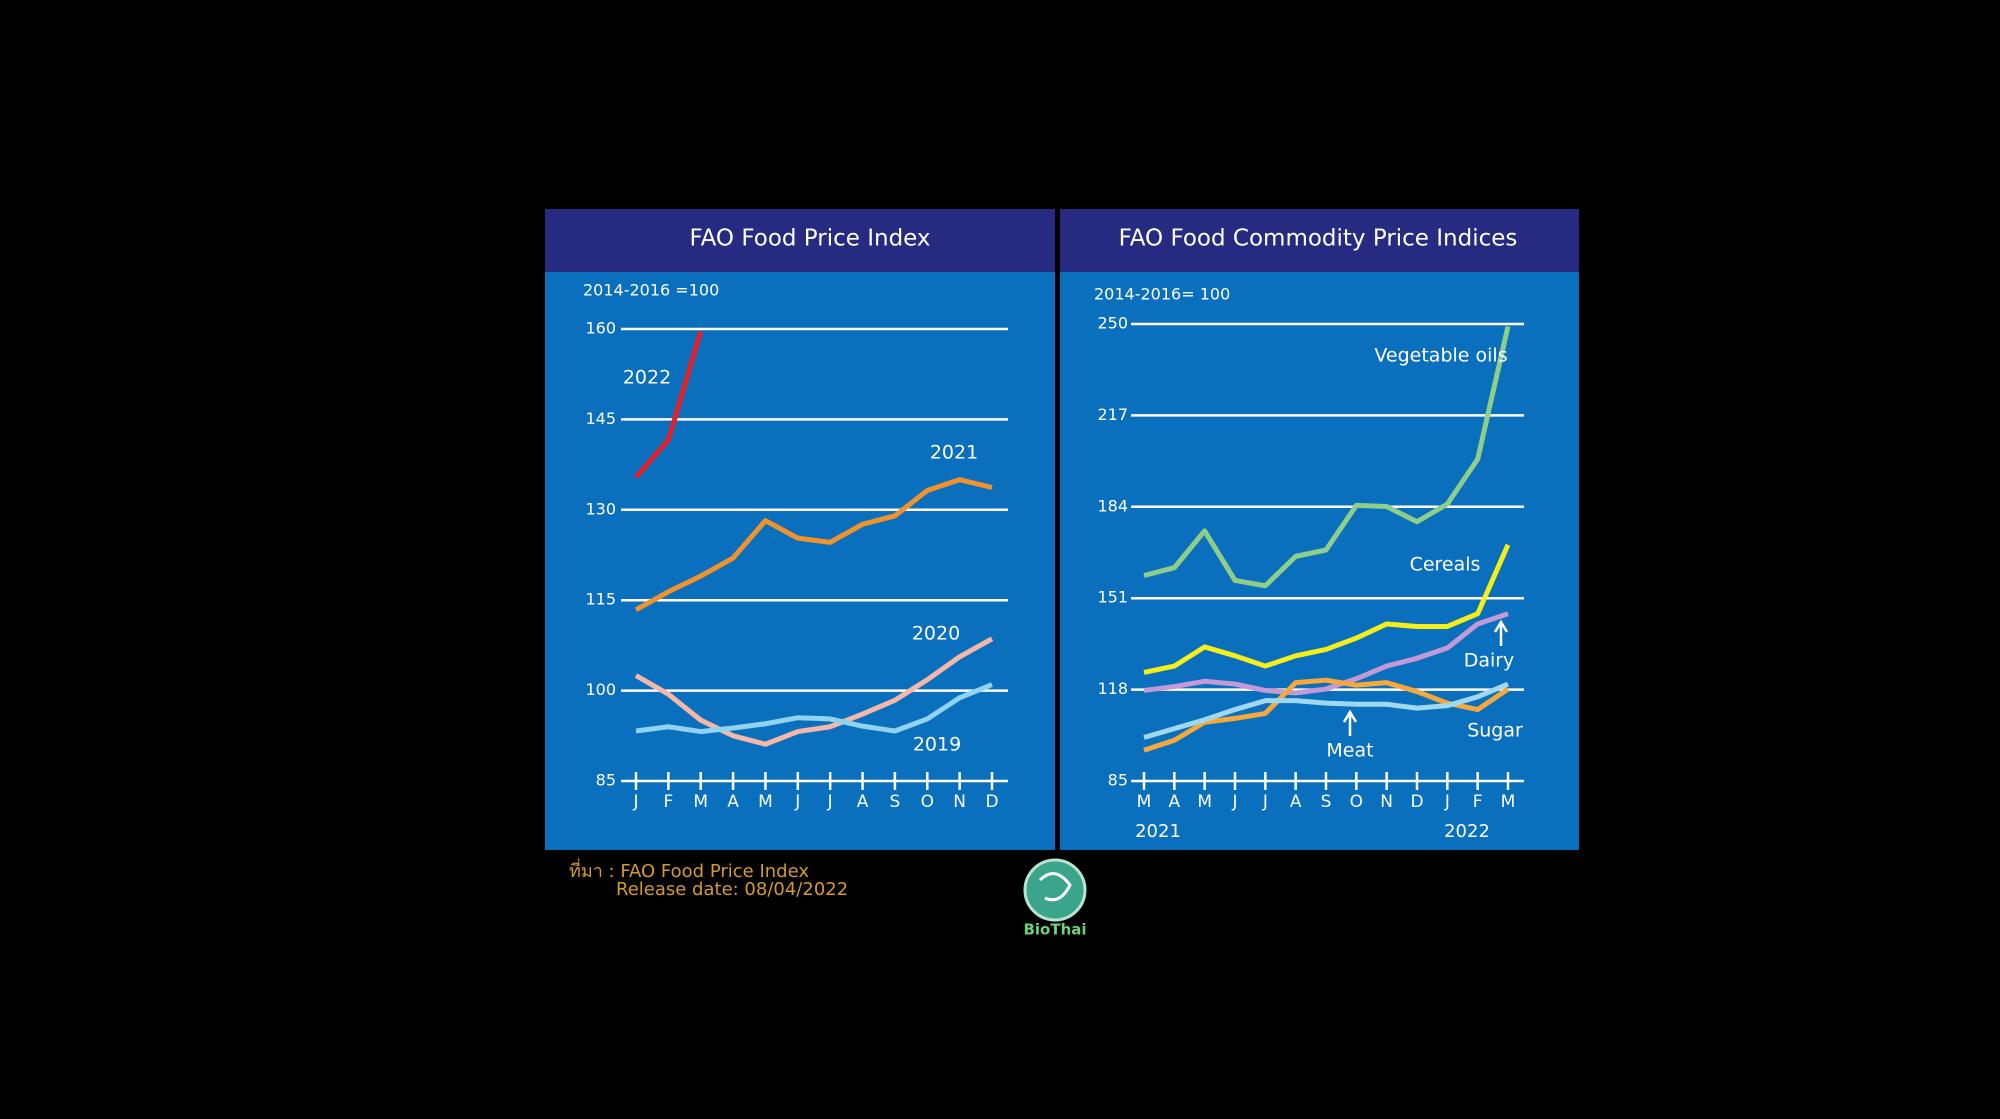  What do you see at coordinates (937, 745) in the screenshot?
I see `series-label: 2019` at bounding box center [937, 745].